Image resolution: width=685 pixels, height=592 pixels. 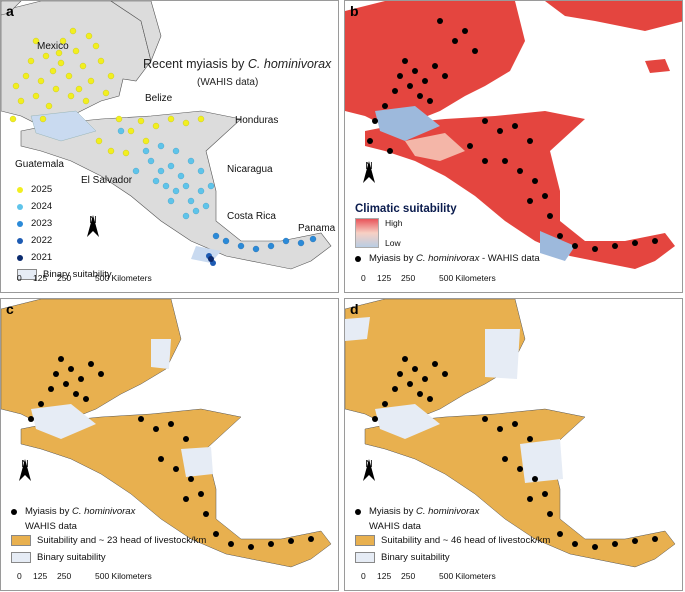 What do you see at coordinates (159, 98) in the screenshot?
I see `country-label-belize: Belize` at bounding box center [159, 98].